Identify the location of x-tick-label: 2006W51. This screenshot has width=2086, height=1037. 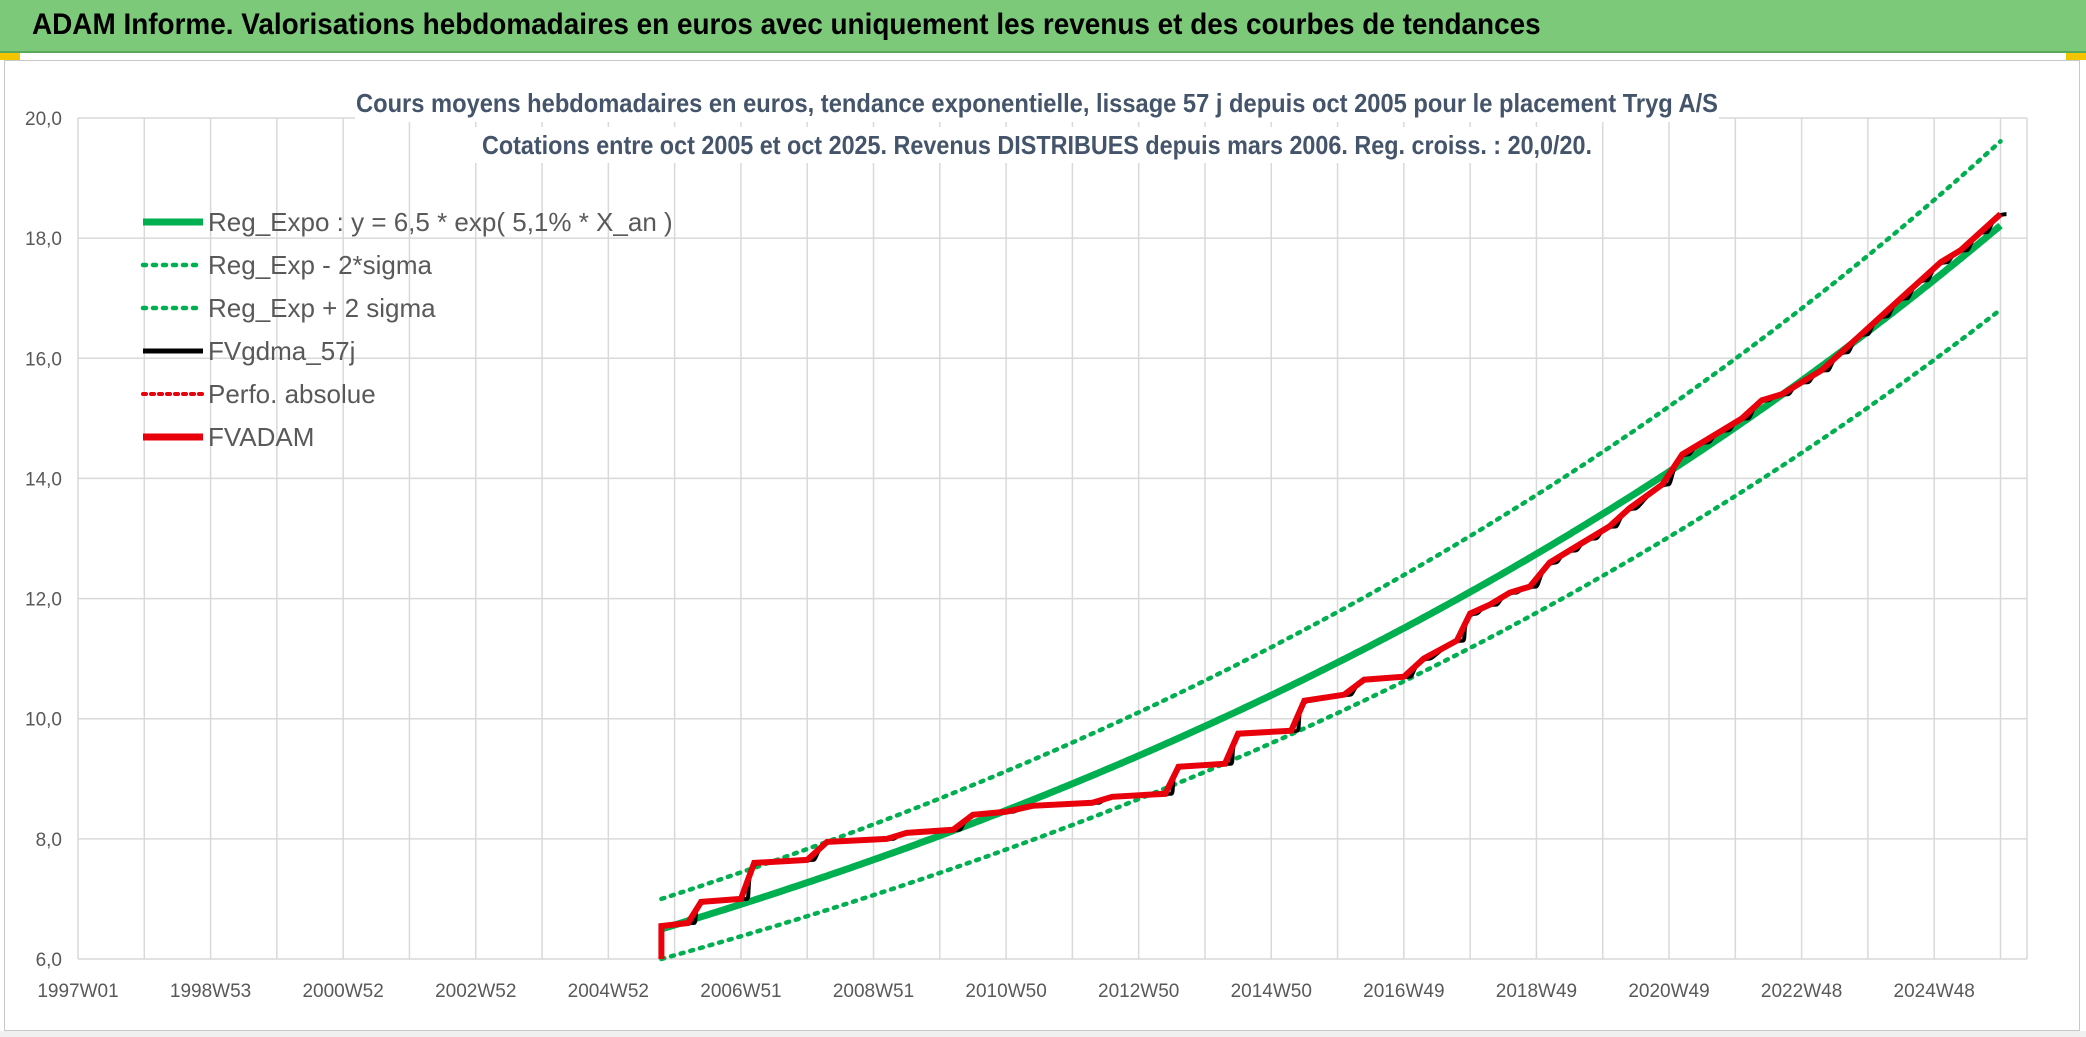
(740, 991).